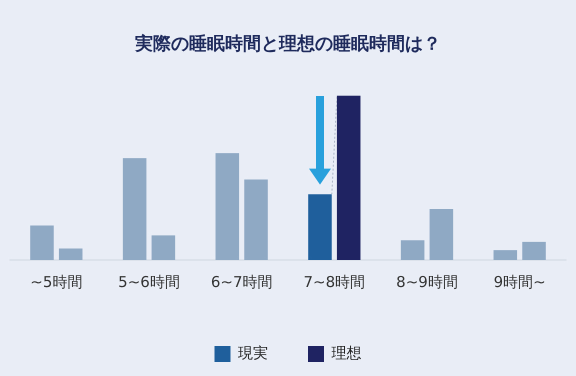  I want to click on x-tick-label: 9時間~, so click(520, 281).